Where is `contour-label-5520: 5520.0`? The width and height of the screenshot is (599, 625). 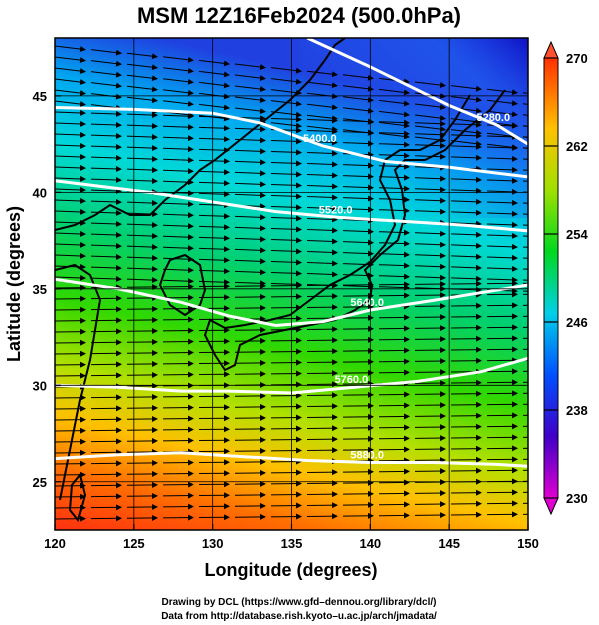
contour-label-5520: 5520.0 is located at coordinates (336, 210).